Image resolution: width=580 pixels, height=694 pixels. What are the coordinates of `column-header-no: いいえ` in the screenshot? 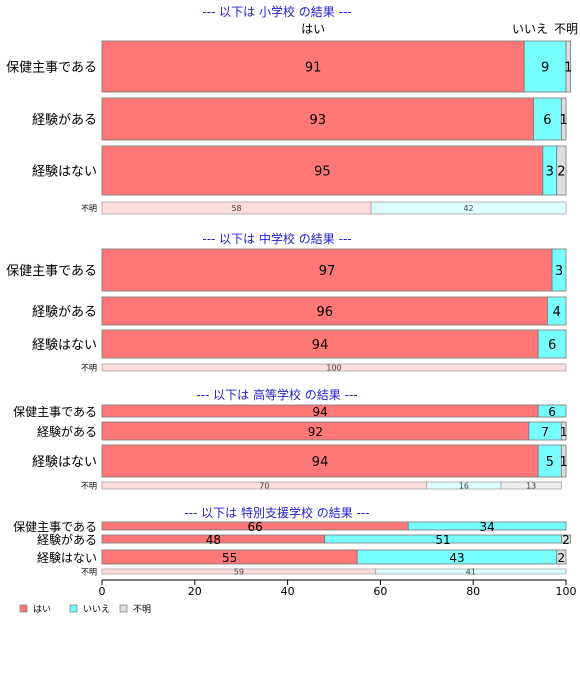 It's located at (530, 29).